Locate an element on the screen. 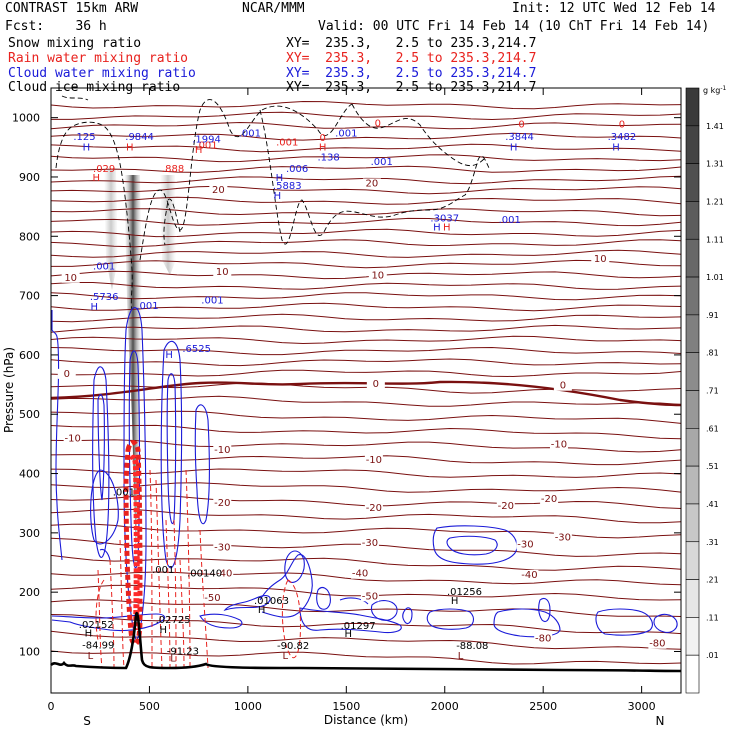  x-tick-label-5: 2500 is located at coordinates (543, 706).